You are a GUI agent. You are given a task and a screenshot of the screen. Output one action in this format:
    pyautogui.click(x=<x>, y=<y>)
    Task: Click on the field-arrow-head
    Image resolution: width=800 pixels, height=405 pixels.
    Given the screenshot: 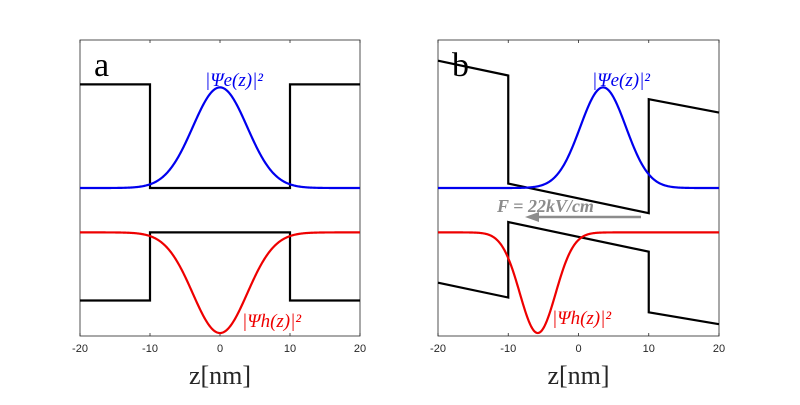 What is the action you would take?
    pyautogui.click(x=532, y=217)
    